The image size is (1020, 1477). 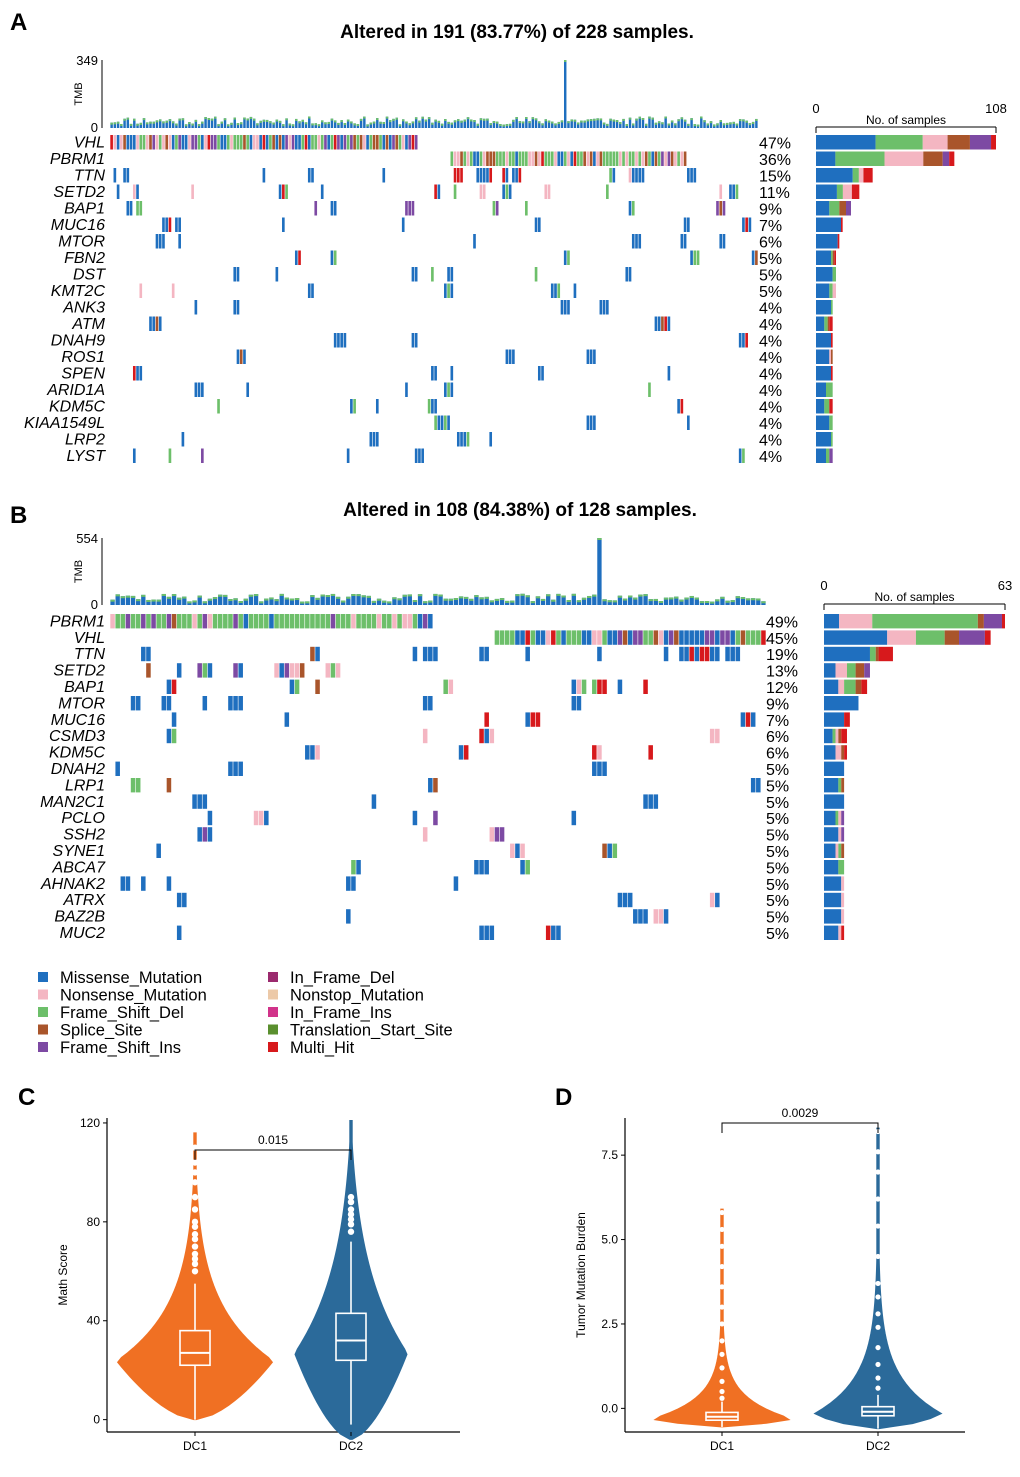 I want to click on gene-label: LRP2, so click(x=85, y=440).